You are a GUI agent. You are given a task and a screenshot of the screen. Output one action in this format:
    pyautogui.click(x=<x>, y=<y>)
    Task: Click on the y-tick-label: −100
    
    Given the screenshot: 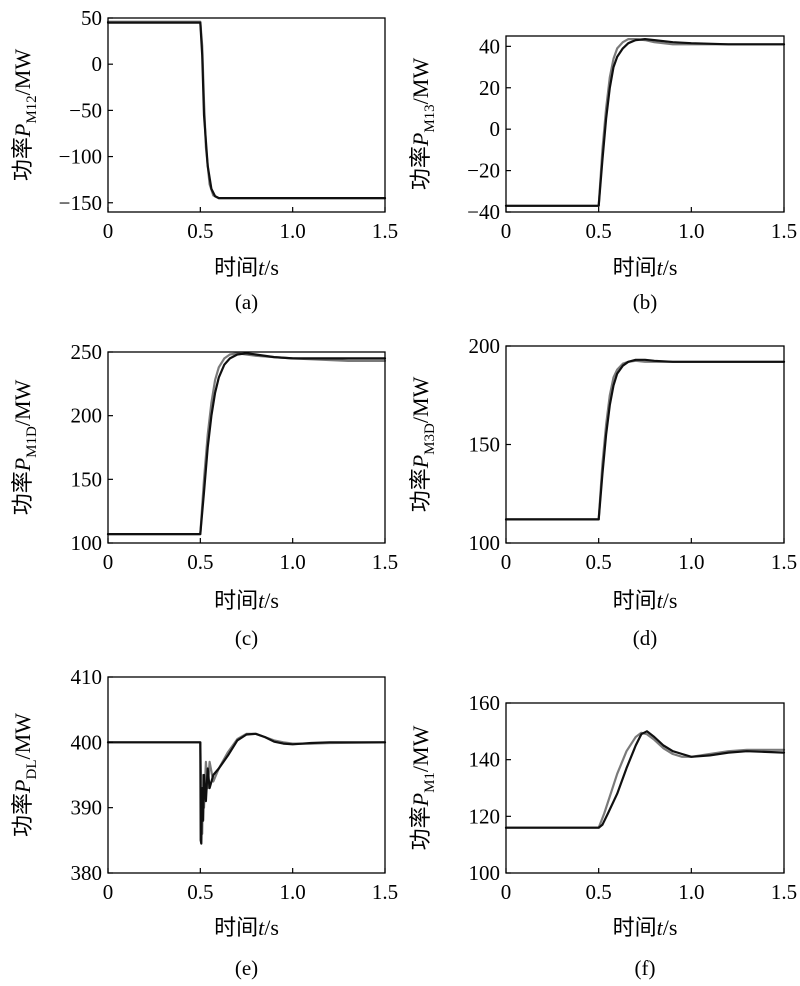 What is the action you would take?
    pyautogui.click(x=80, y=157)
    